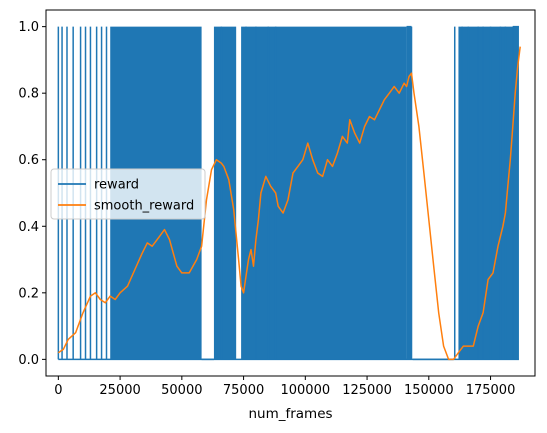  Describe the element at coordinates (144, 206) in the screenshot. I see `legend-label-smooth-reward: smooth_reward` at that location.